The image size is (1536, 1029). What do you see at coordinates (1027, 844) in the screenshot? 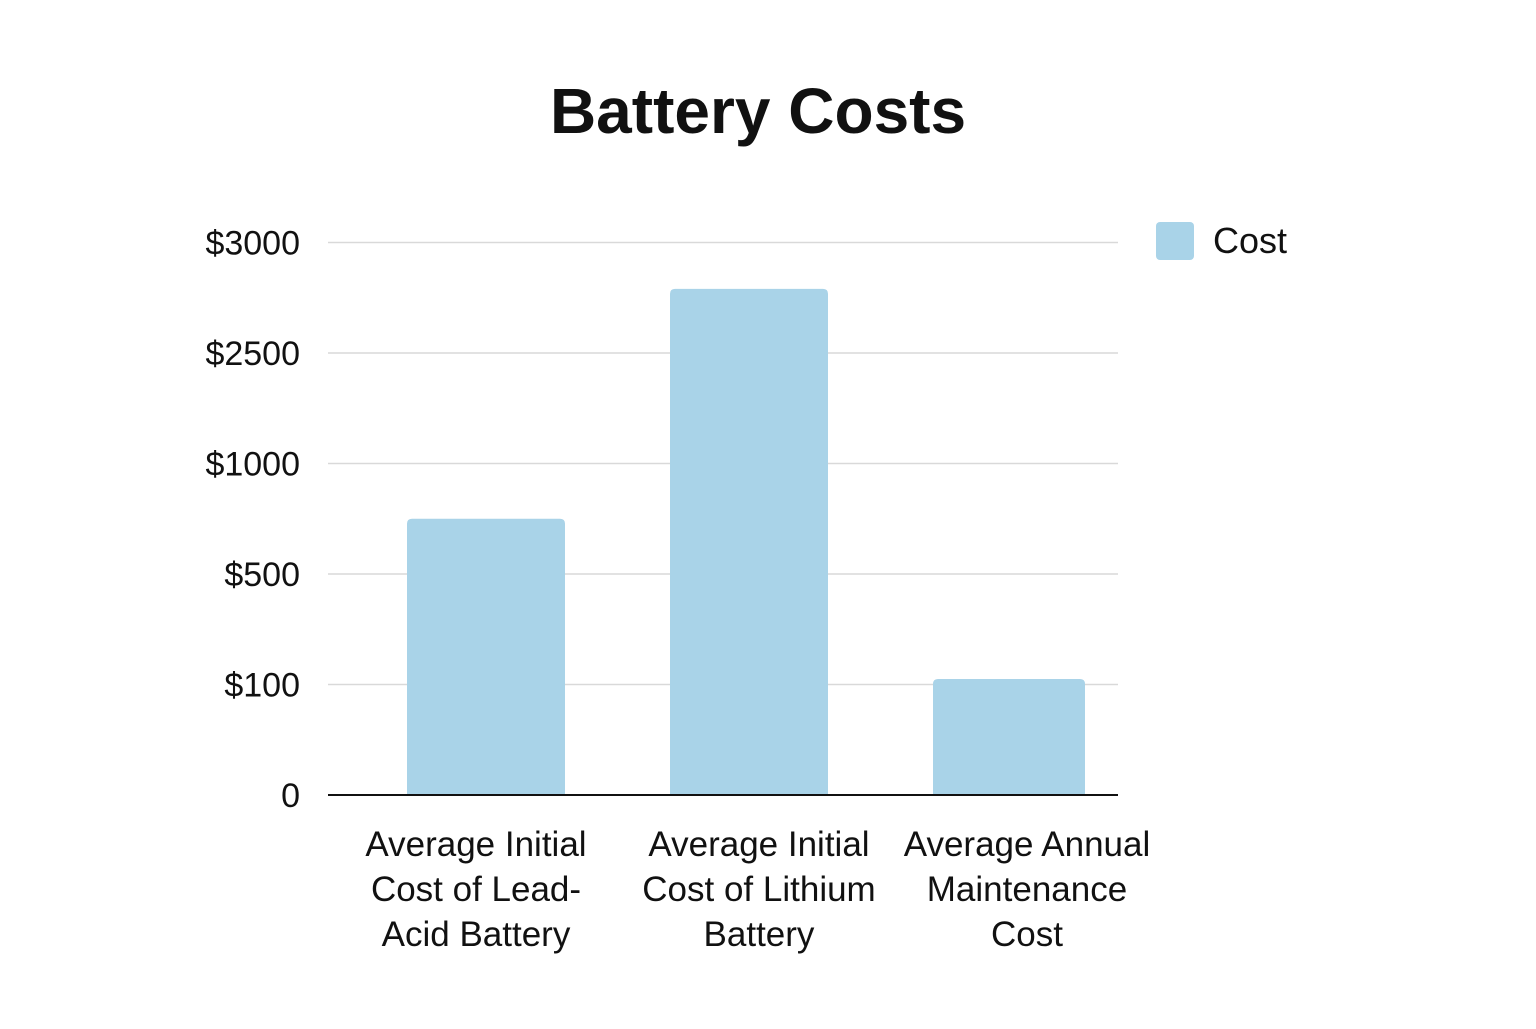
I see `x-category-label-line: Average Annual` at bounding box center [1027, 844].